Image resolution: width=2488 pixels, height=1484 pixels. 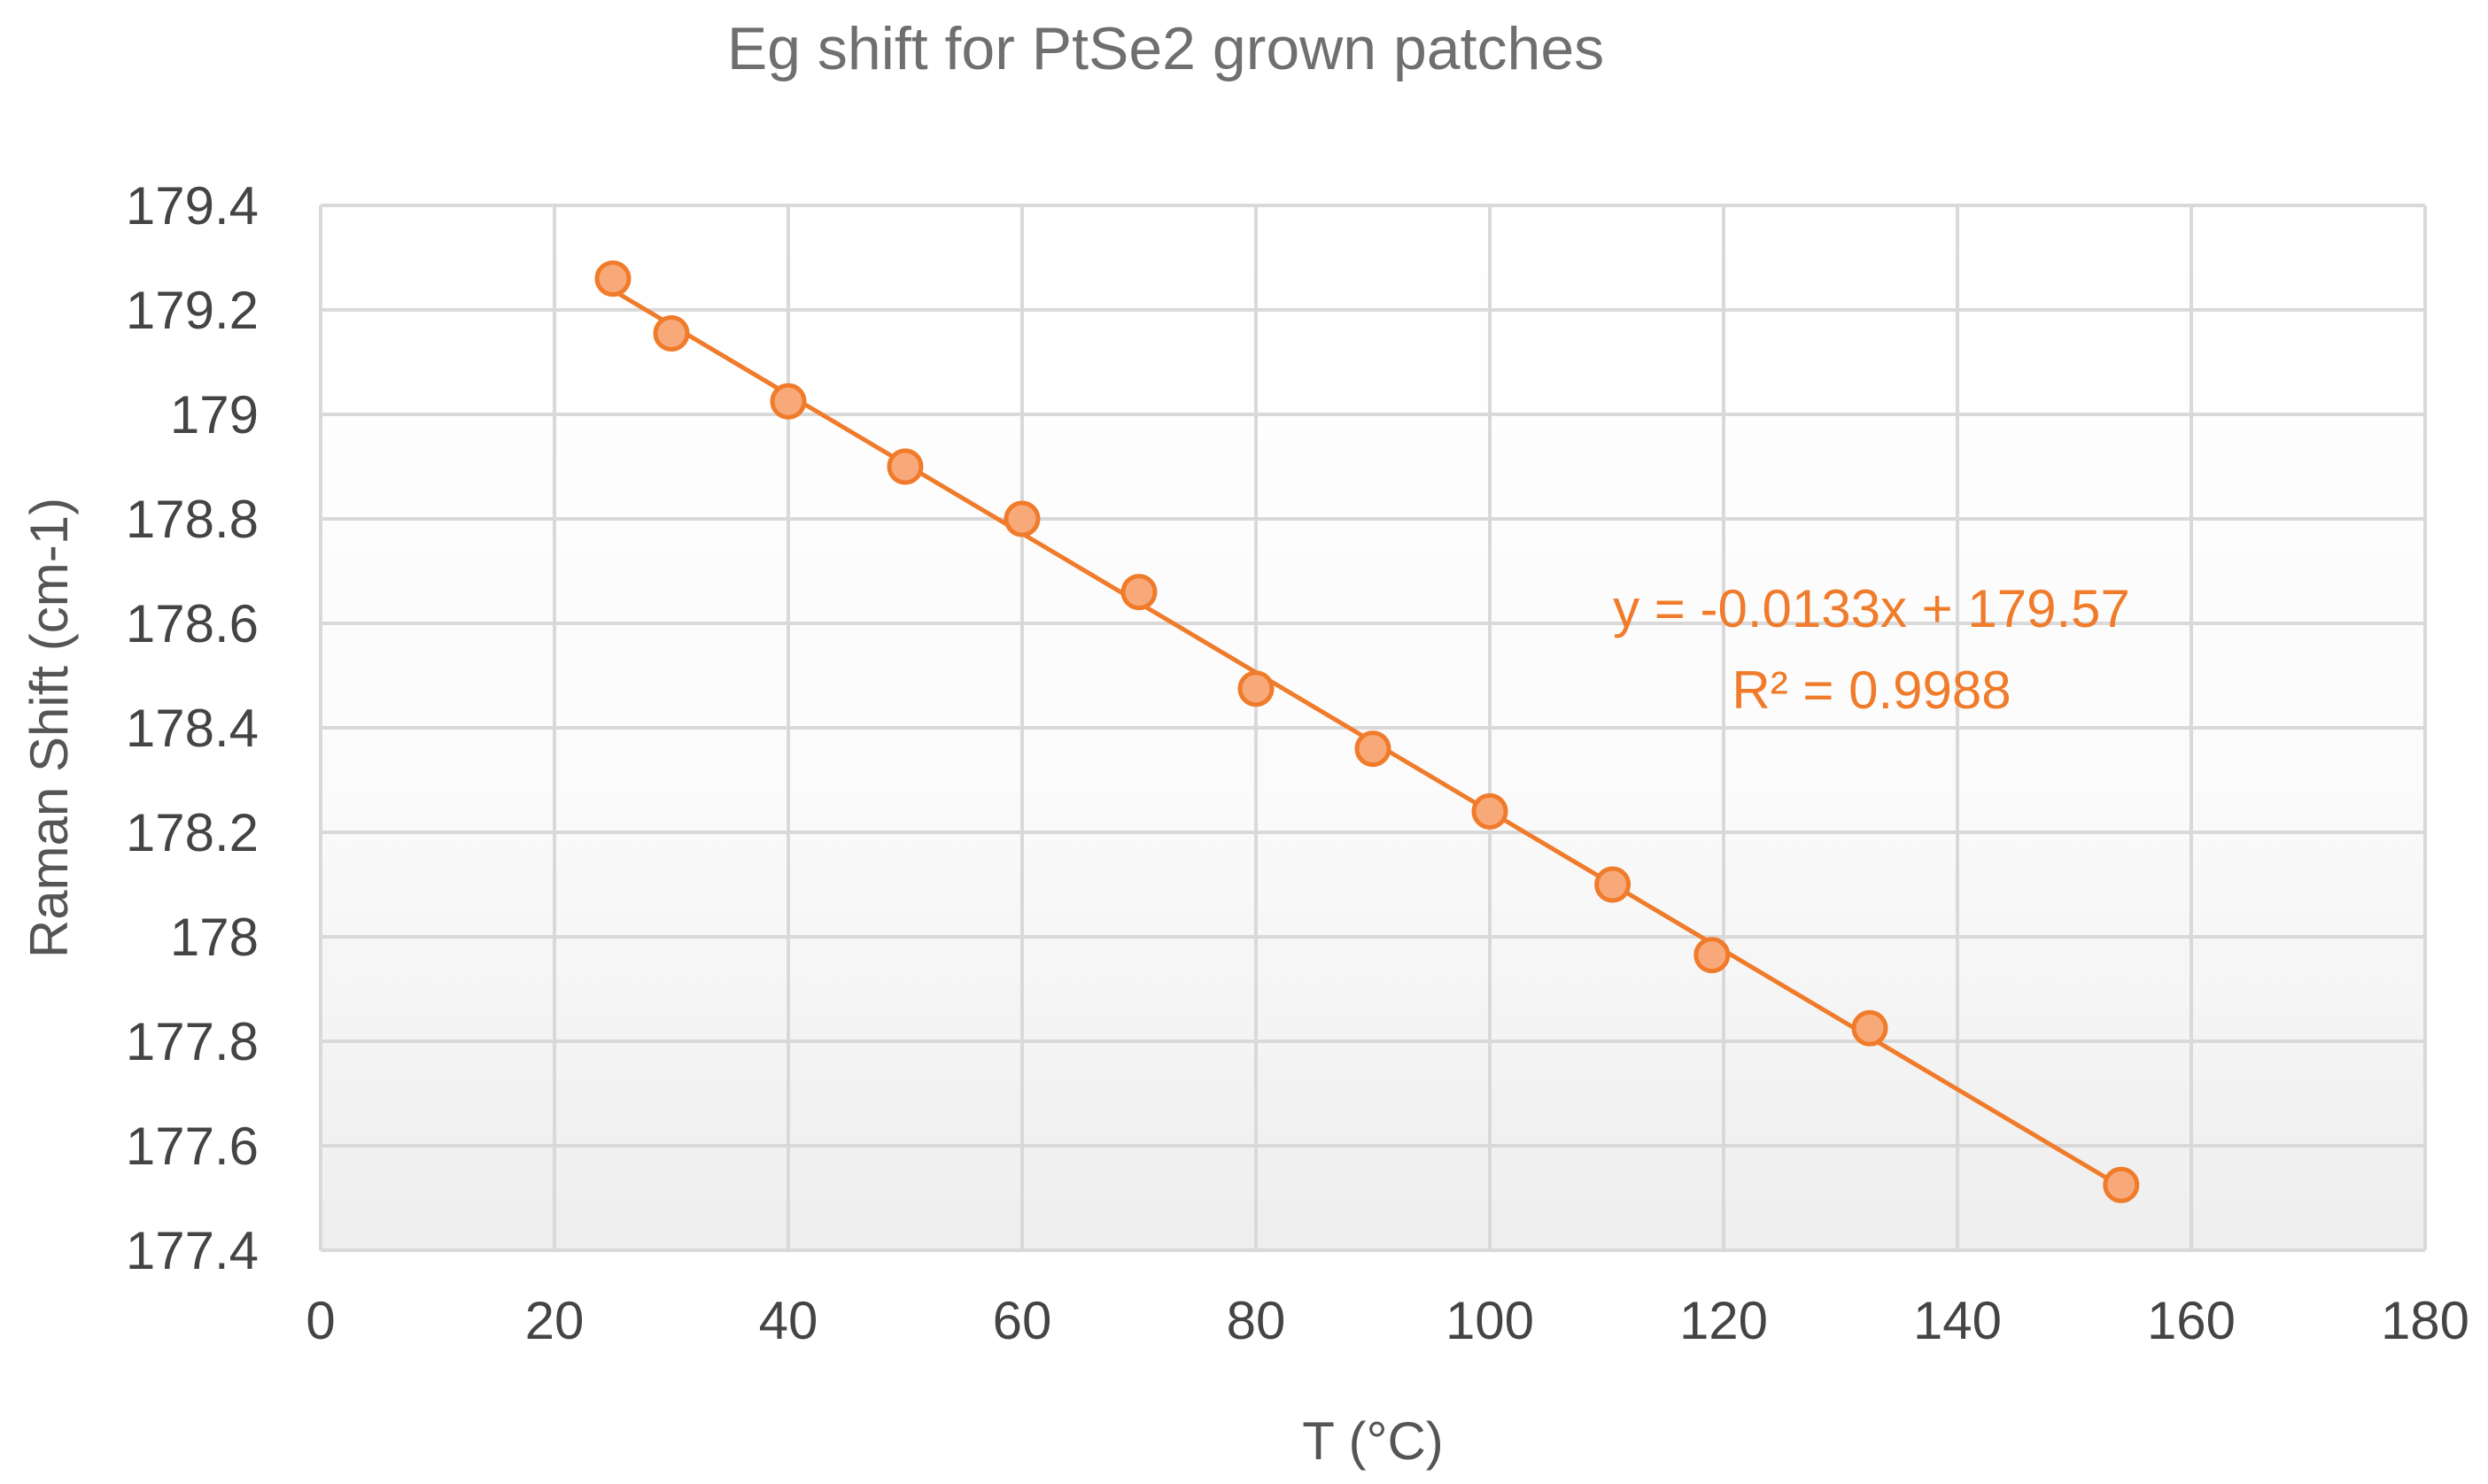 What do you see at coordinates (192, 519) in the screenshot?
I see `y-tick-label: 178.8` at bounding box center [192, 519].